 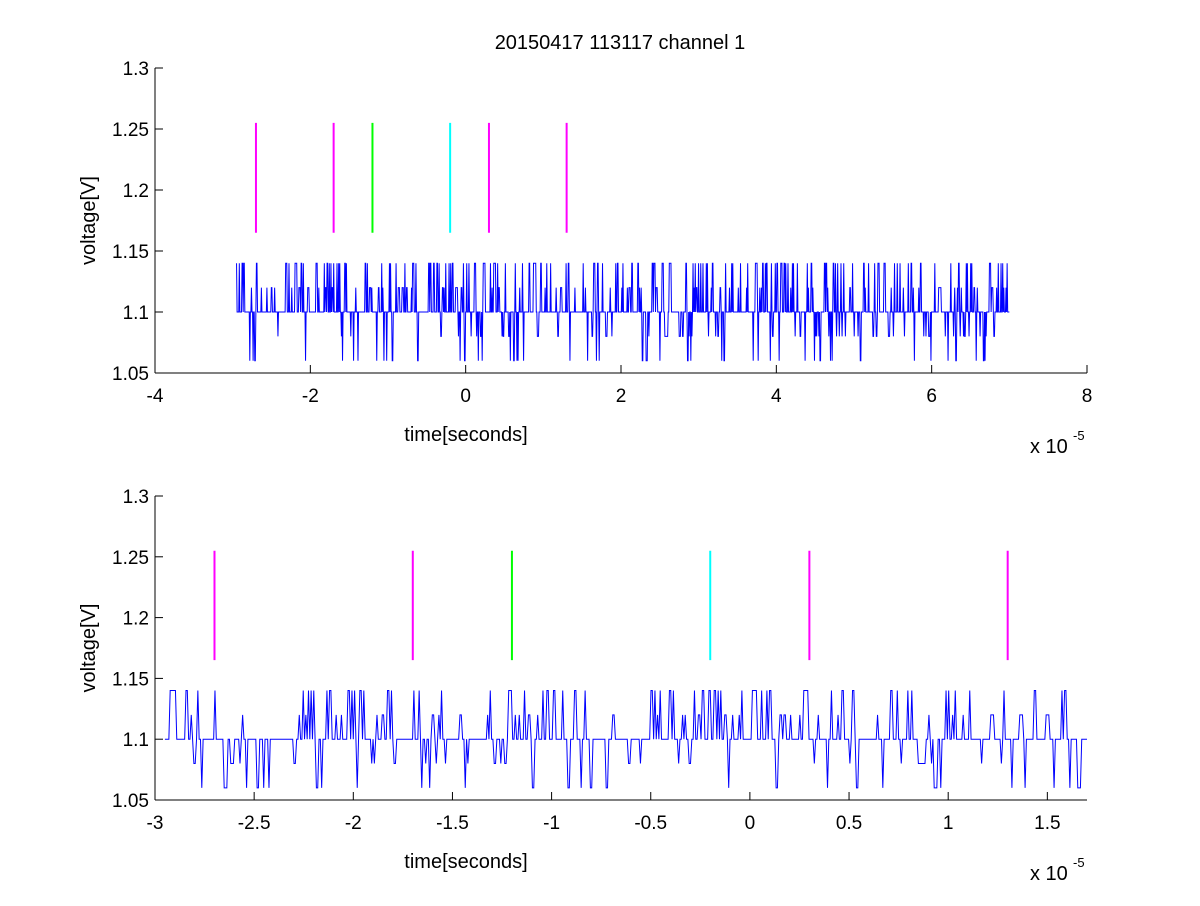 What do you see at coordinates (620, 43) in the screenshot?
I see `chart-title: 20150417 113117 channel 1` at bounding box center [620, 43].